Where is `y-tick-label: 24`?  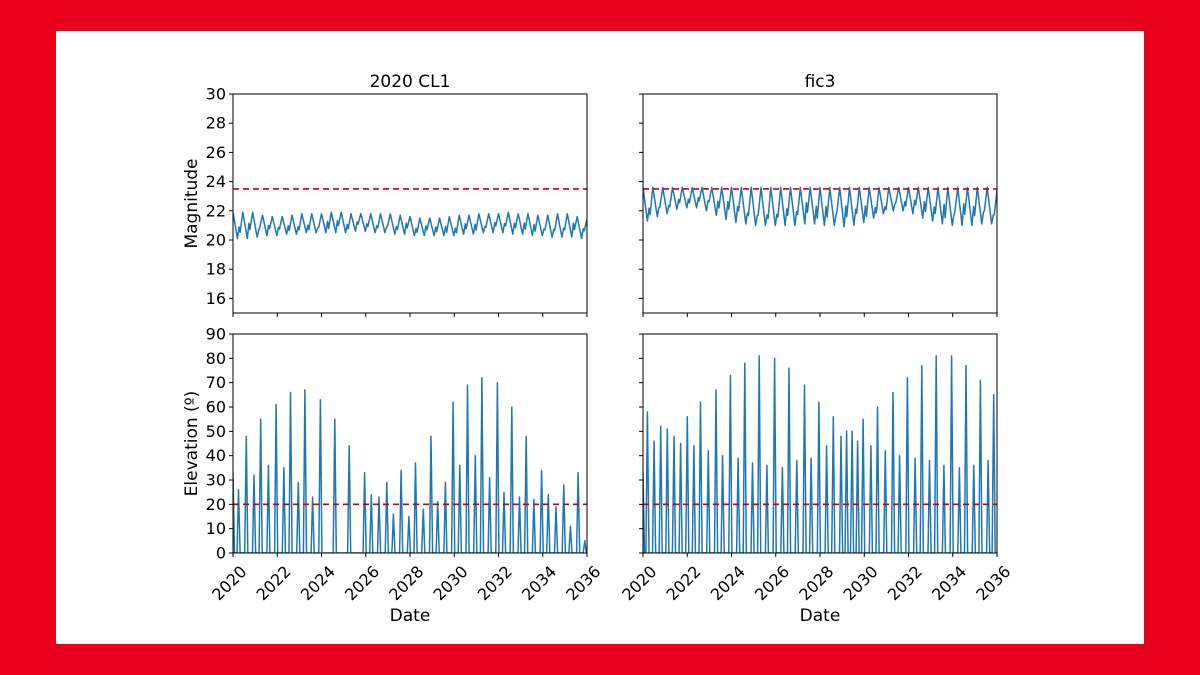
y-tick-label: 24 is located at coordinates (216, 181).